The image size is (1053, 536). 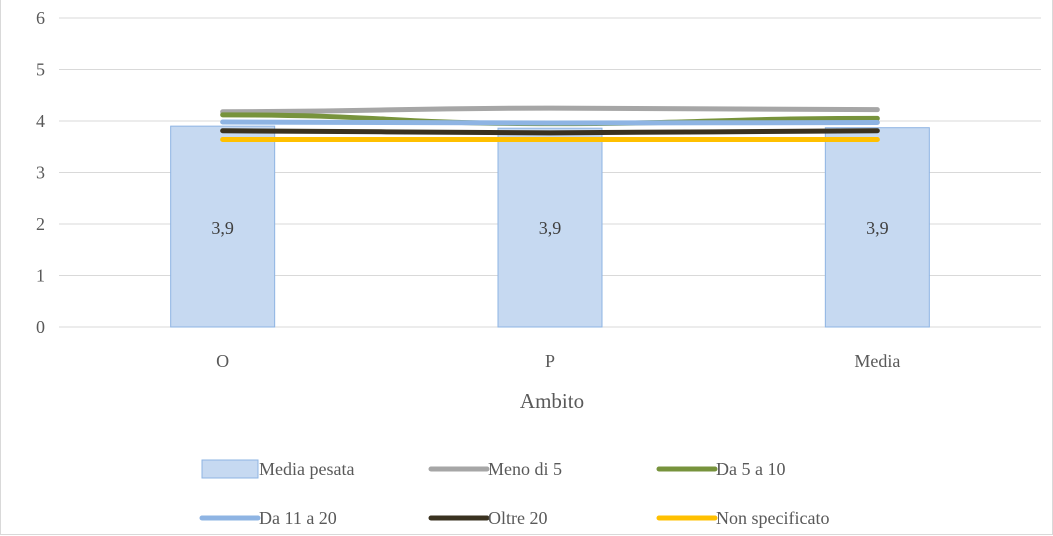 What do you see at coordinates (40, 173) in the screenshot?
I see `y-tick-label: 3` at bounding box center [40, 173].